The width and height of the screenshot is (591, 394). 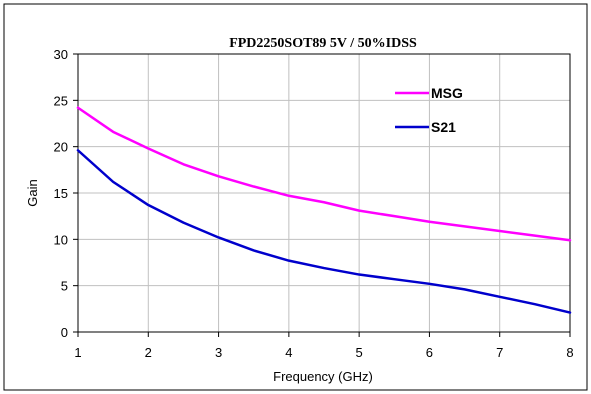 What do you see at coordinates (77, 352) in the screenshot?
I see `x-tick-label: 1` at bounding box center [77, 352].